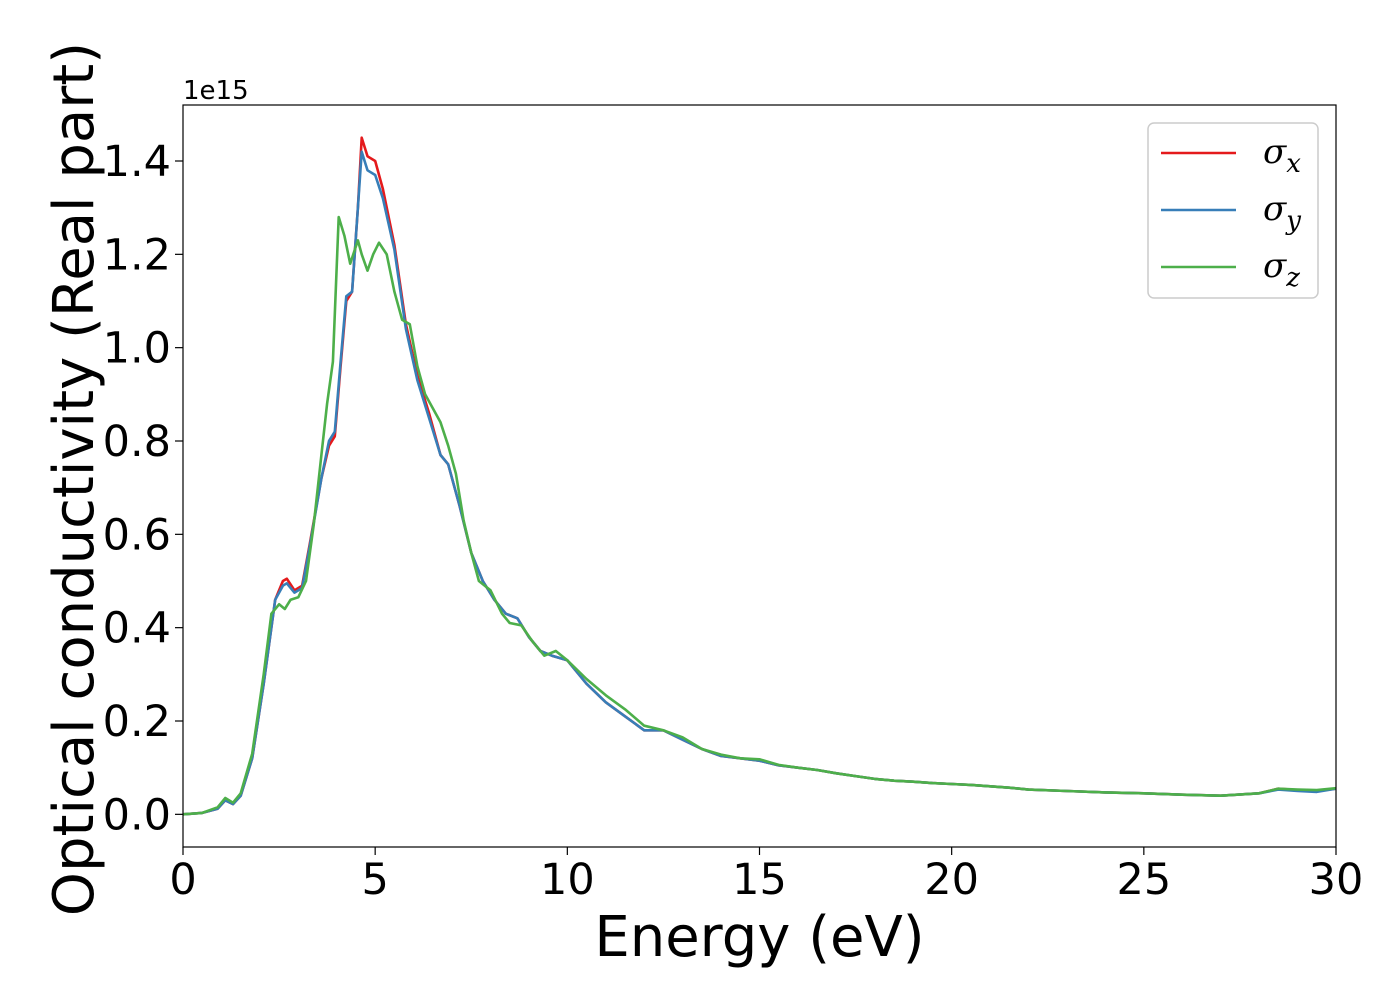 This screenshot has height=1000, width=1400. Describe the element at coordinates (137, 255) in the screenshot. I see `y-tick-label: 1.2` at that location.